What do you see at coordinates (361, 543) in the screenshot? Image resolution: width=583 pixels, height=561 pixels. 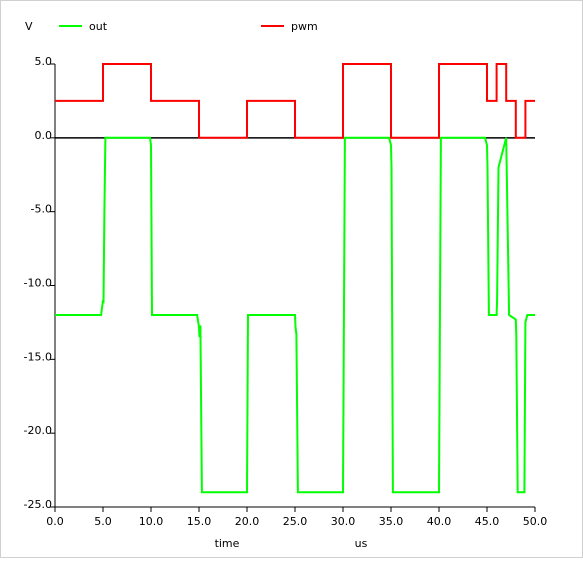 I see `x-axis-unit: us` at bounding box center [361, 543].